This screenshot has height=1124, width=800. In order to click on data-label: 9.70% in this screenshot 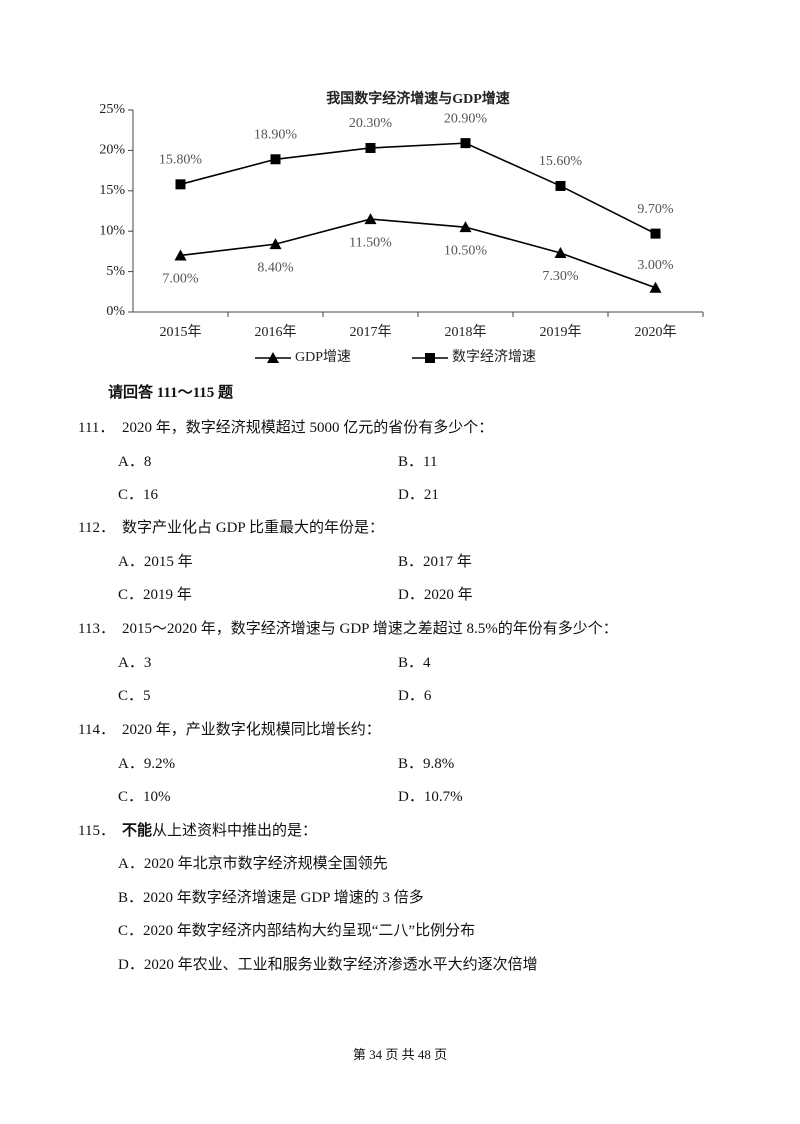, I will do `click(655, 209)`.